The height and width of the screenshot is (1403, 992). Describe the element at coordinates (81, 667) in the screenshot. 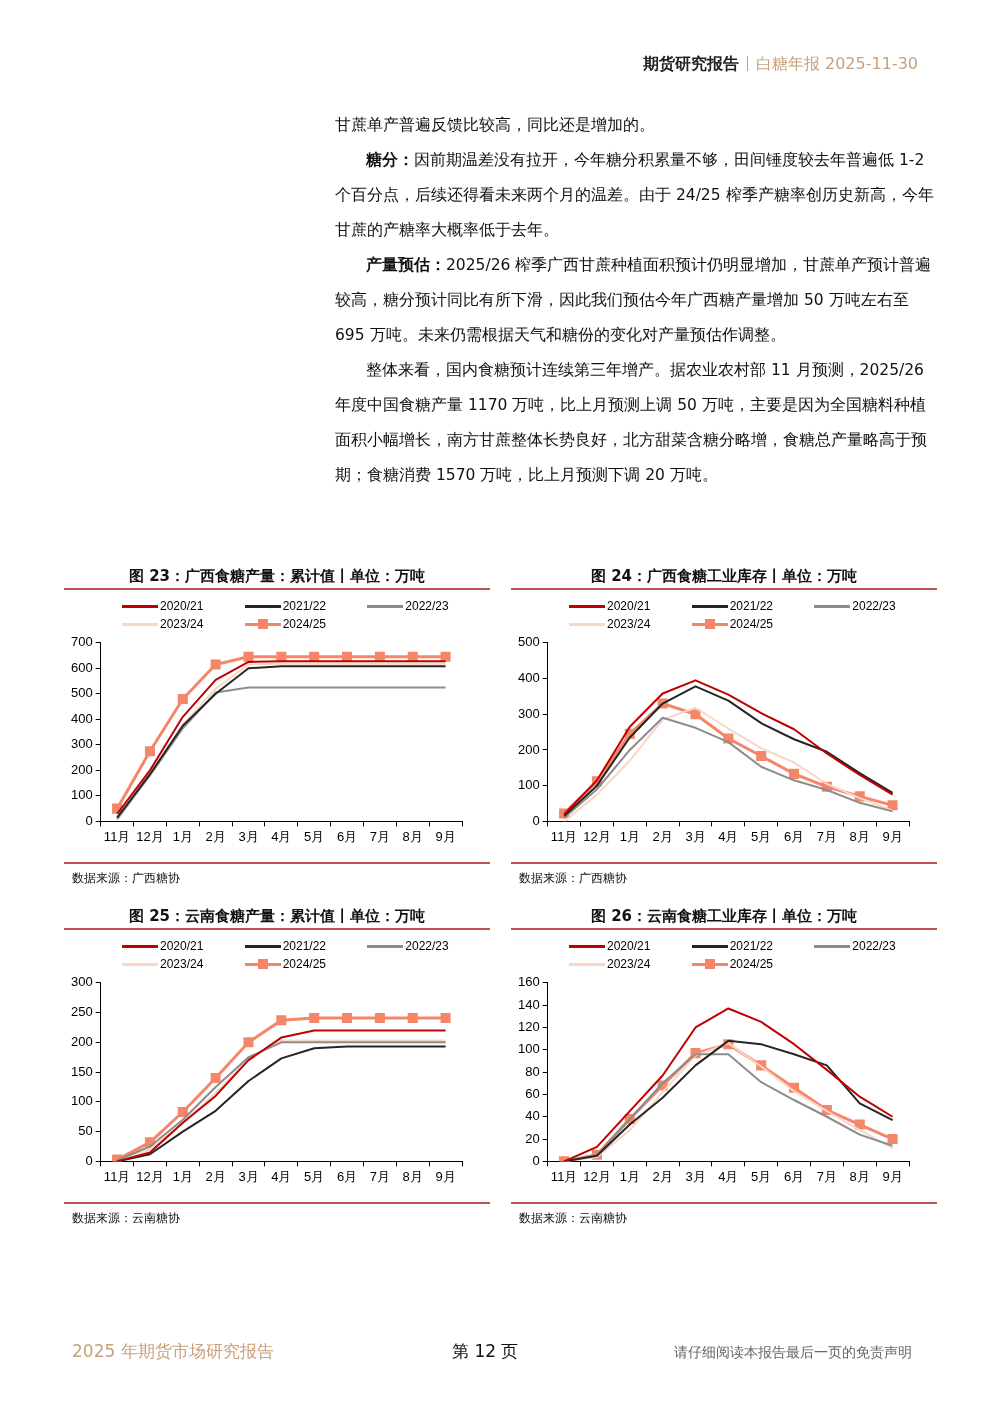

I see `y-tick-label: 600` at that location.